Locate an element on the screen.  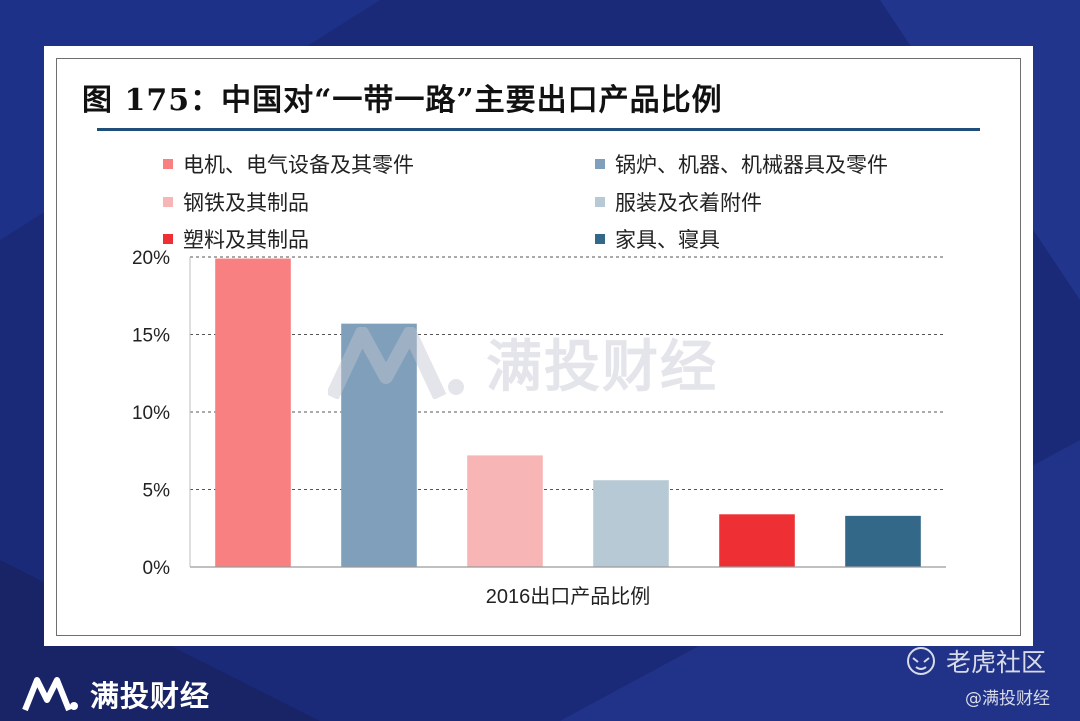
footer-brand-name: 满投财经 is located at coordinates (150, 696).